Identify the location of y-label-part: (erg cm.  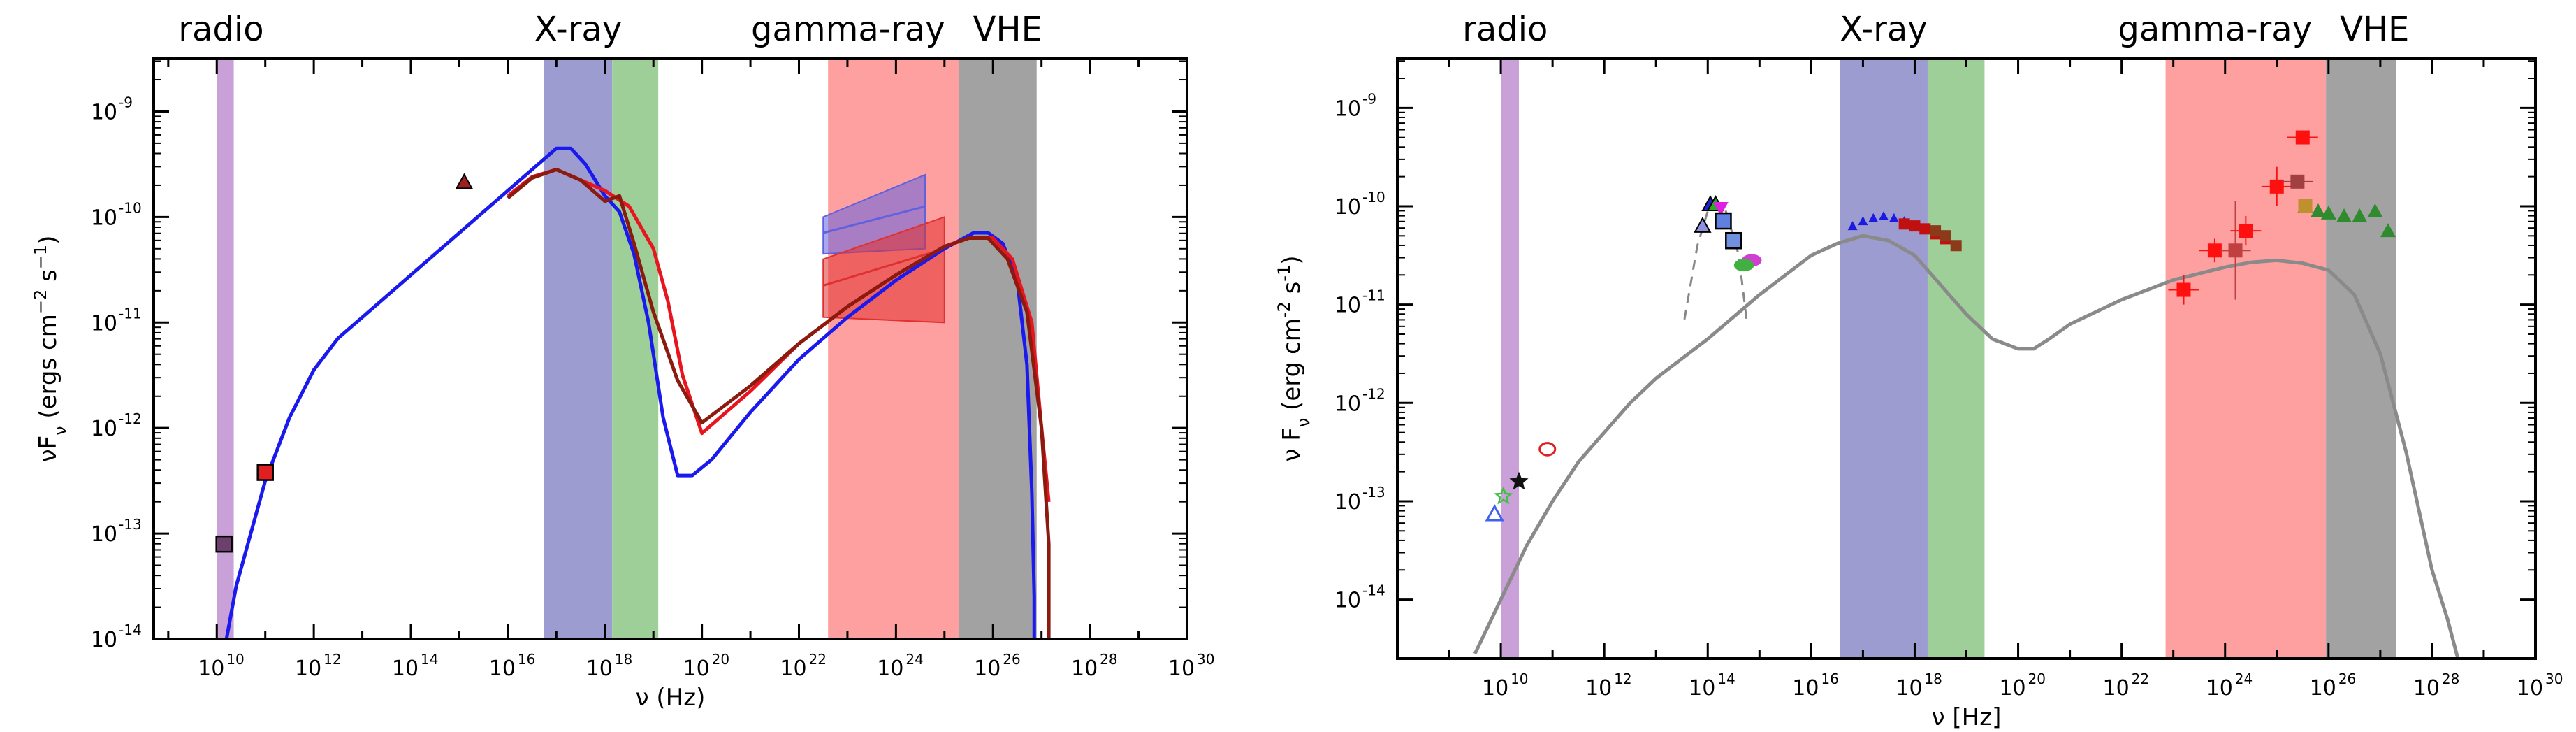
(1292, 368).